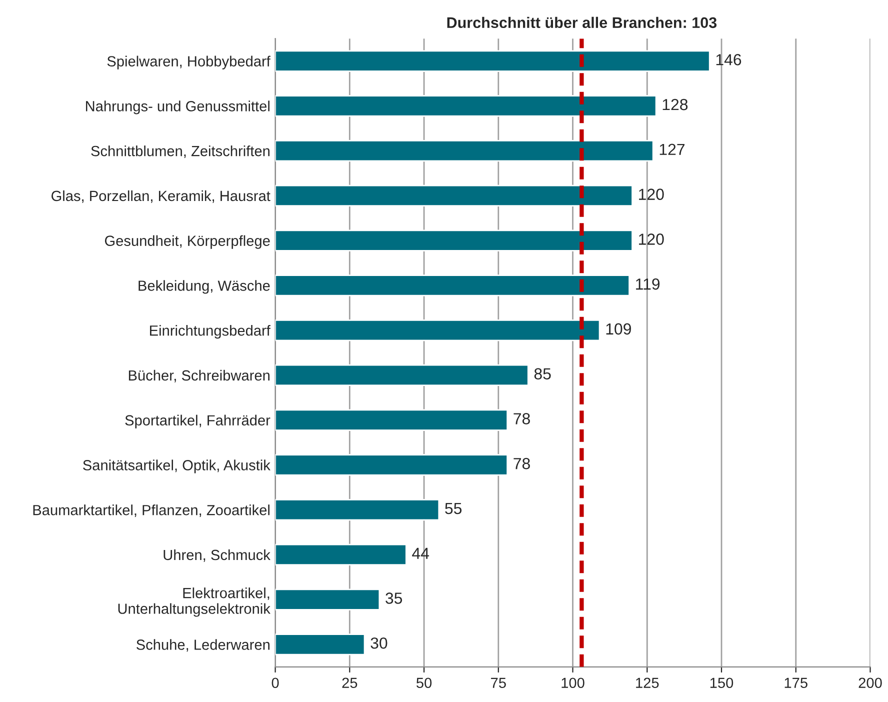 The width and height of the screenshot is (888, 702). What do you see at coordinates (672, 149) in the screenshot?
I see `data-label: 127` at bounding box center [672, 149].